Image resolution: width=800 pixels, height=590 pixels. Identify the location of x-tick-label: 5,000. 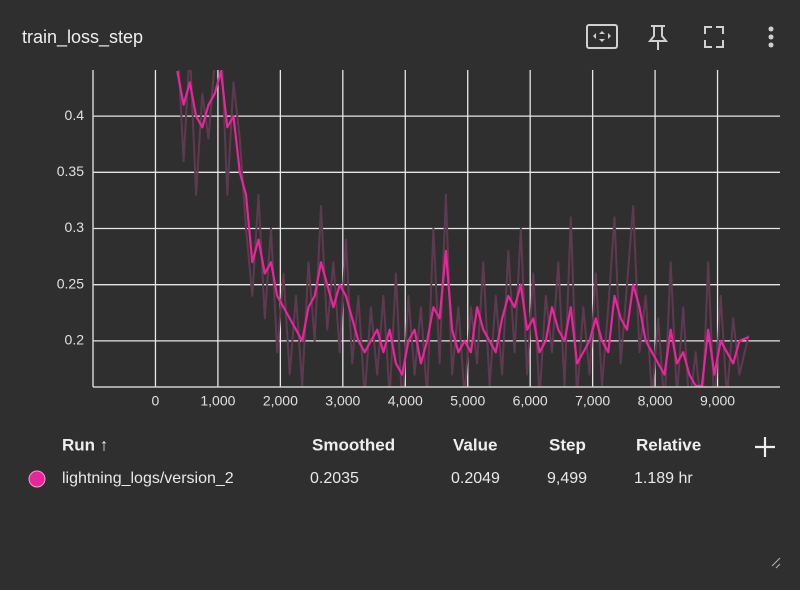
(467, 401).